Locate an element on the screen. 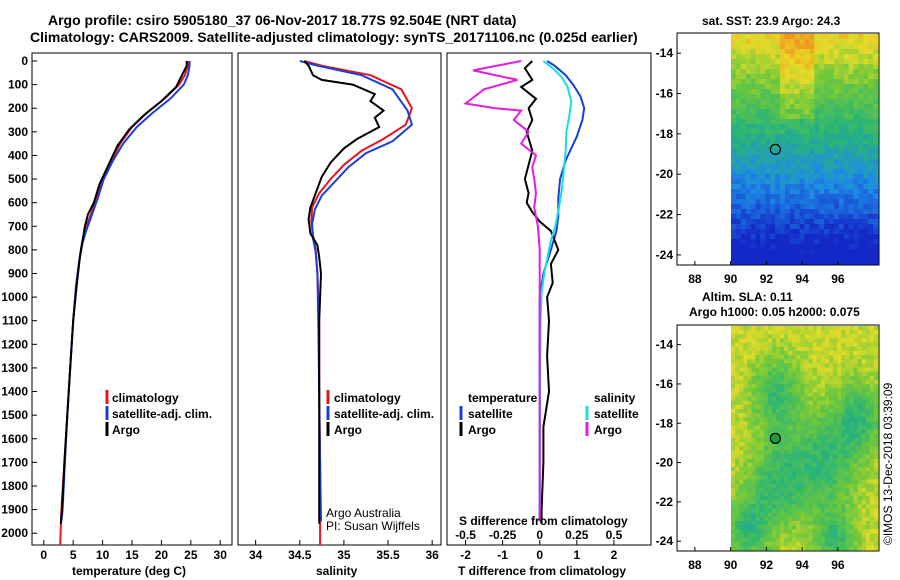 This screenshot has width=900, height=580. salinity-legend: climatology satellite-adj. clim. Argo is located at coordinates (380, 413).